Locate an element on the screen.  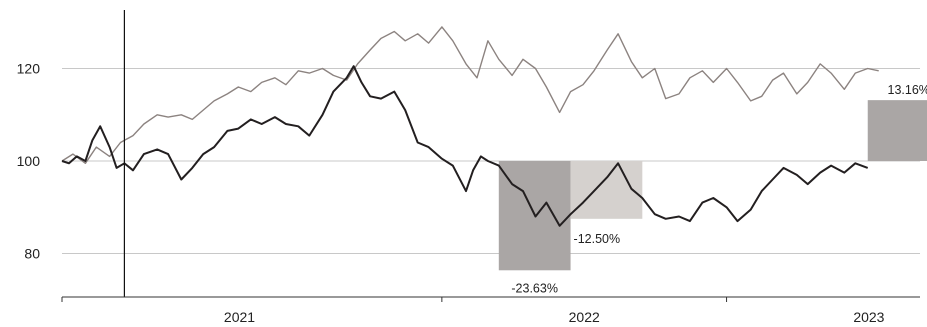
y-tick-label: 120 is located at coordinates (29, 69).